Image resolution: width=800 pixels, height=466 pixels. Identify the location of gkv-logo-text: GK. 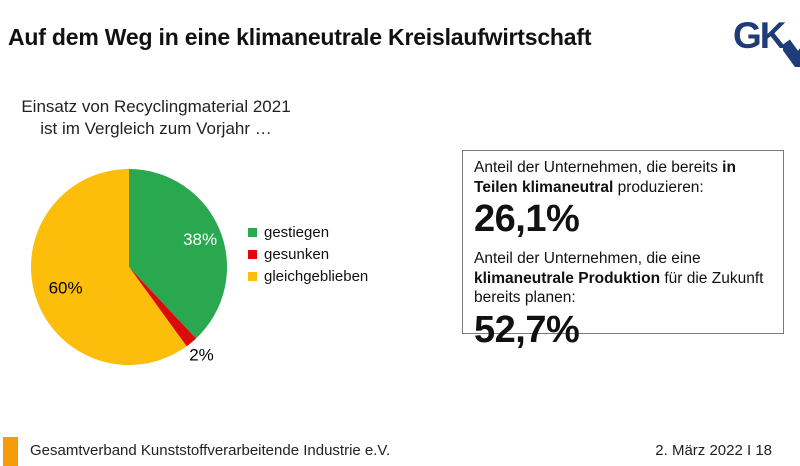
(759, 35).